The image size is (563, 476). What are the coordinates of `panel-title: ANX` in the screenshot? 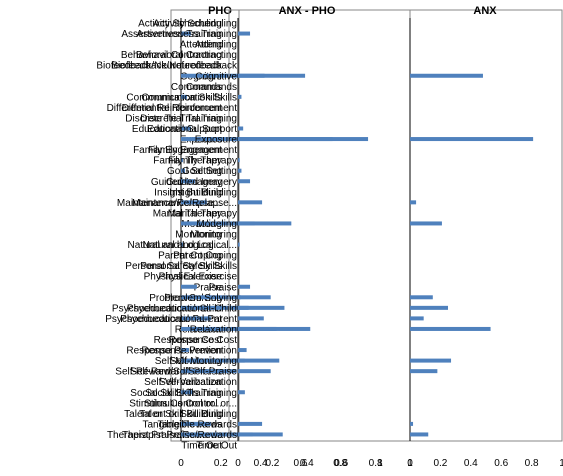 It's located at (485, 11).